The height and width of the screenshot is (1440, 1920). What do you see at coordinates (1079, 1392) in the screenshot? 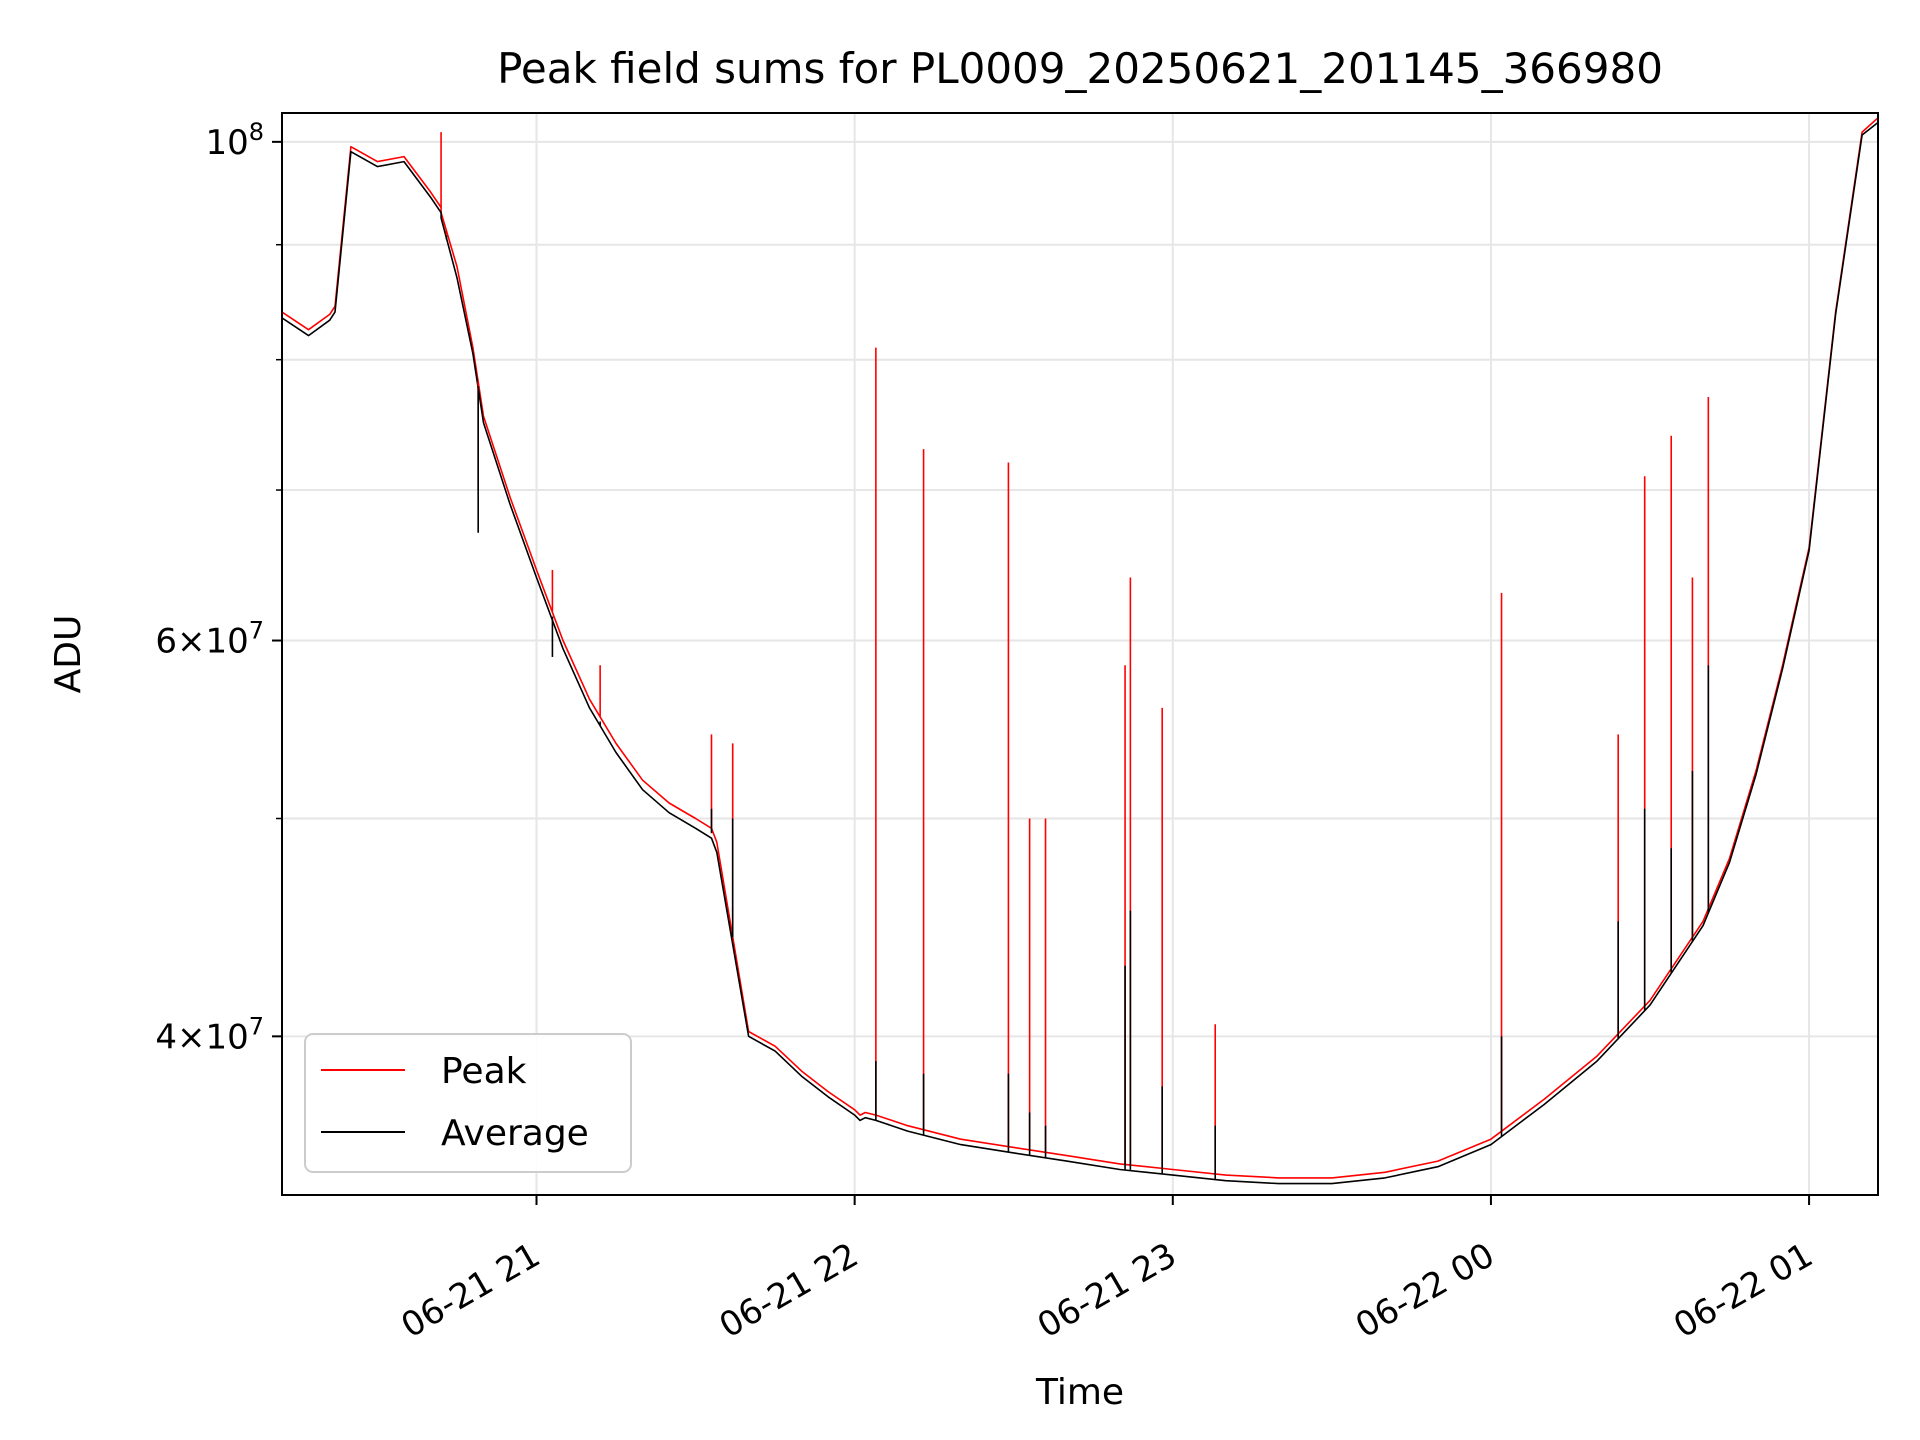
I see `x-axis-label: Time` at bounding box center [1079, 1392].